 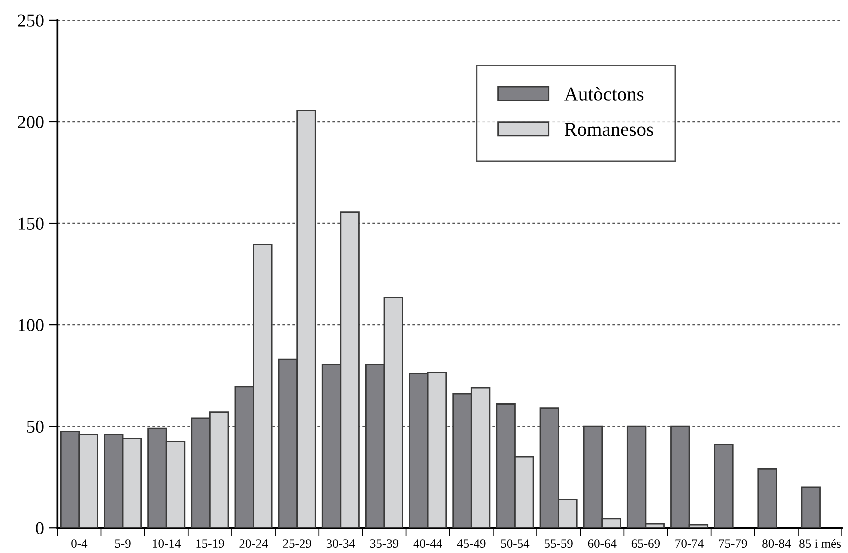 I want to click on legend-label: Autòctons, so click(x=604, y=94).